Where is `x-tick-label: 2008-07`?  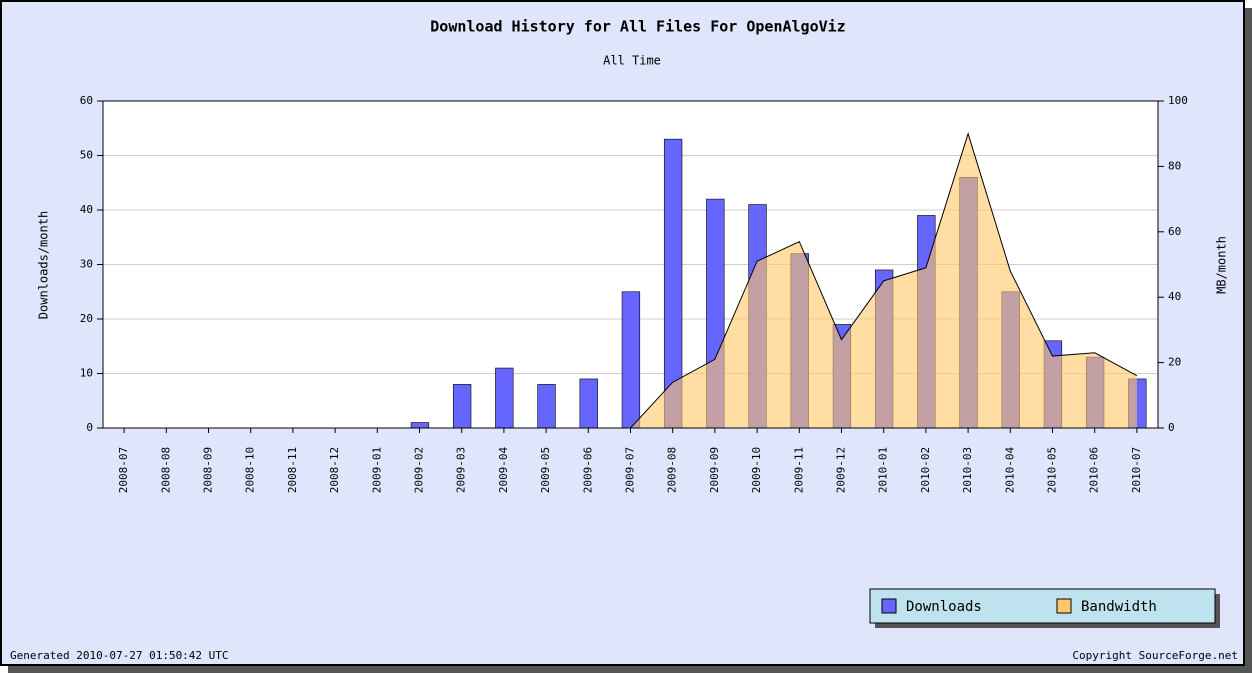 x-tick-label: 2008-07 is located at coordinates (123, 470).